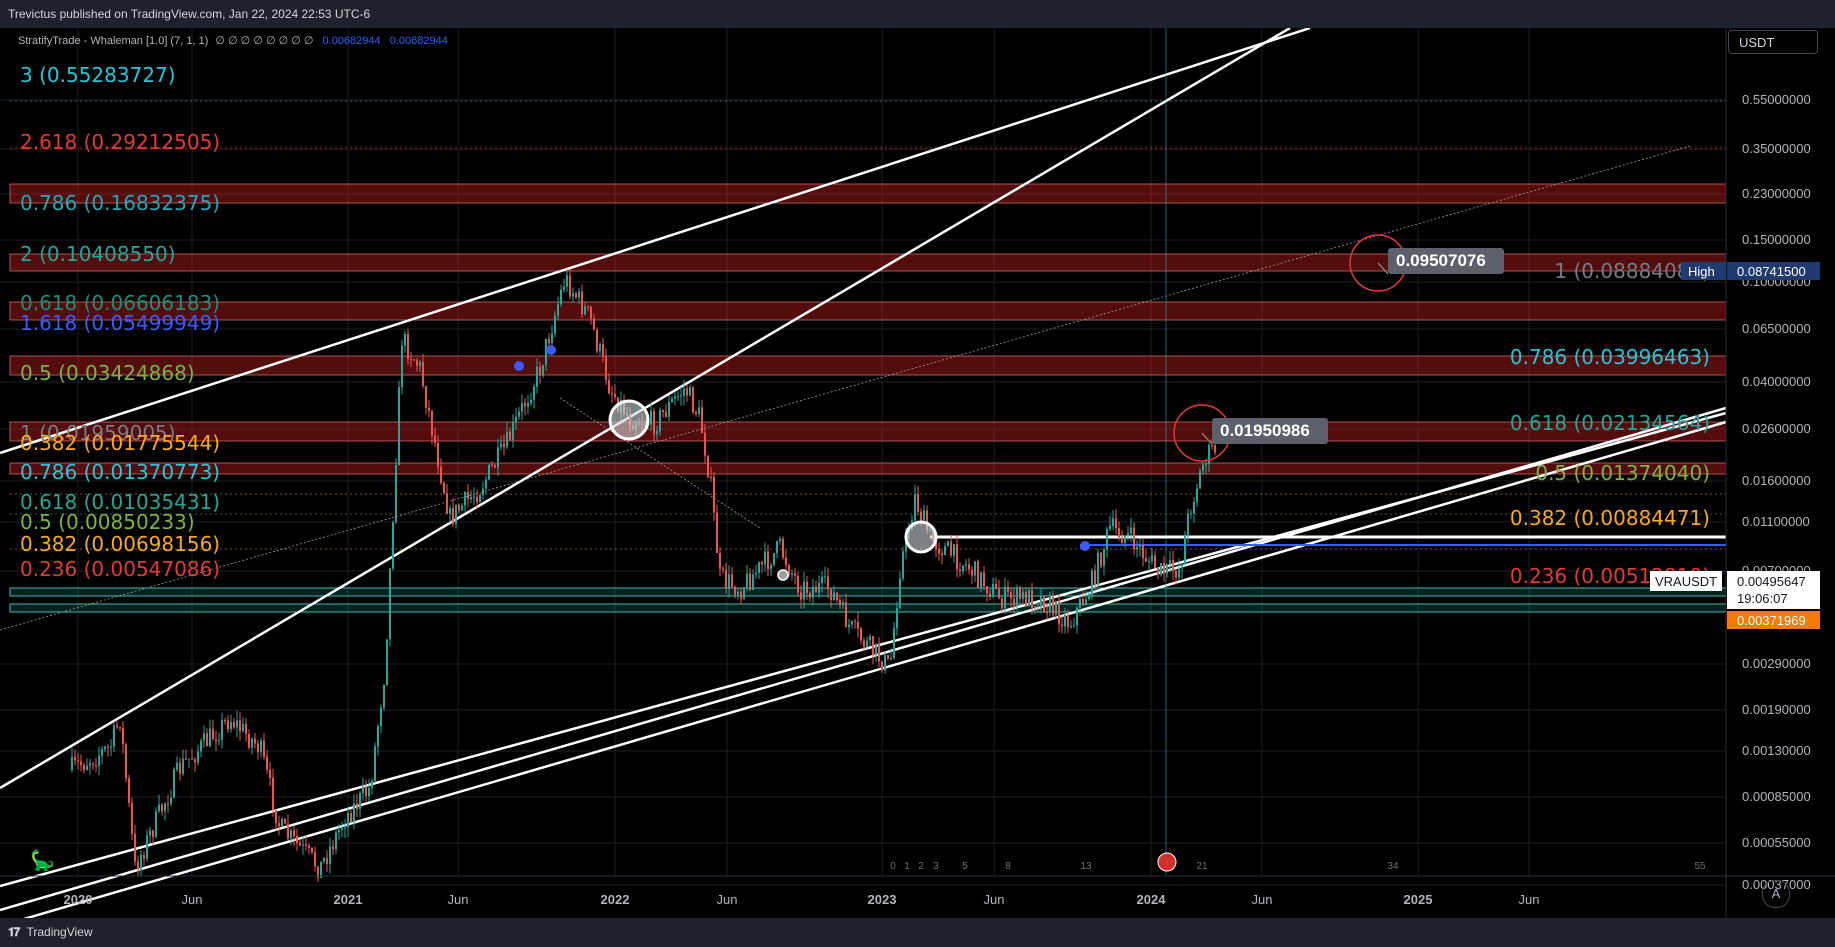  What do you see at coordinates (42, 861) in the screenshot?
I see `tradingview-corner-logo-icon: 🦕` at bounding box center [42, 861].